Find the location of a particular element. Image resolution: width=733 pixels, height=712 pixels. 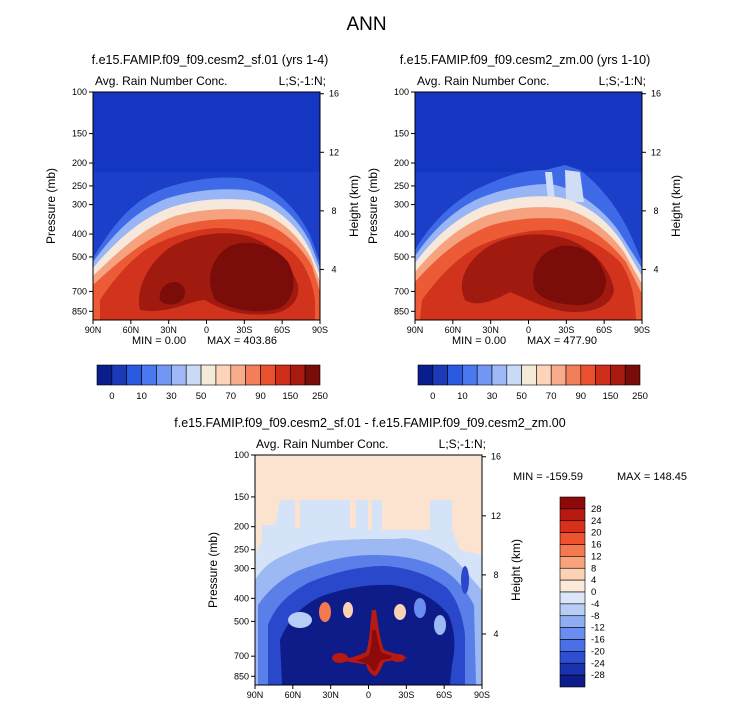

y-tick-label-left: 400 is located at coordinates (79, 234).